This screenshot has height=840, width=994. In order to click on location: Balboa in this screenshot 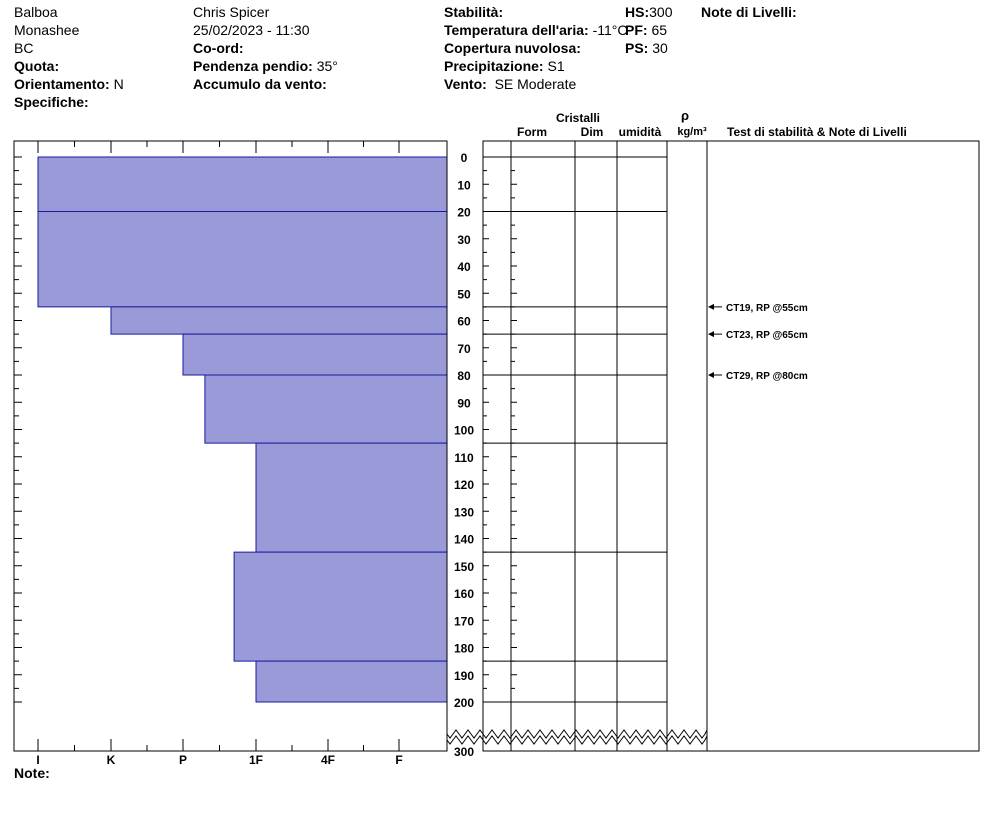, I will do `click(36, 12)`.